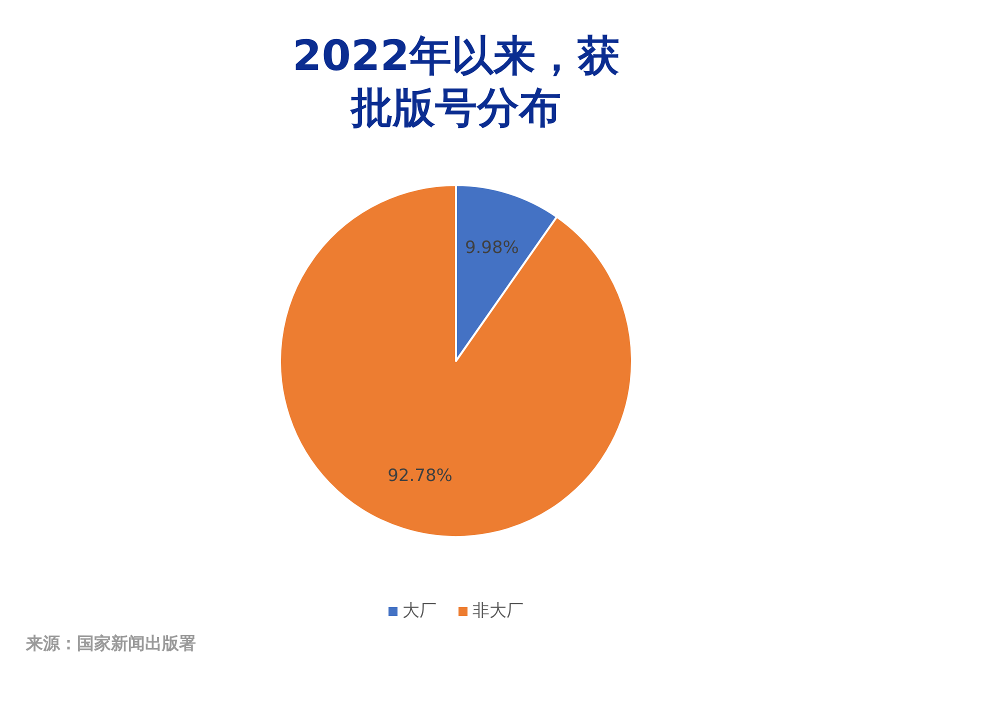 The width and height of the screenshot is (1000, 708). I want to click on data-label: 9.98%, so click(491, 248).